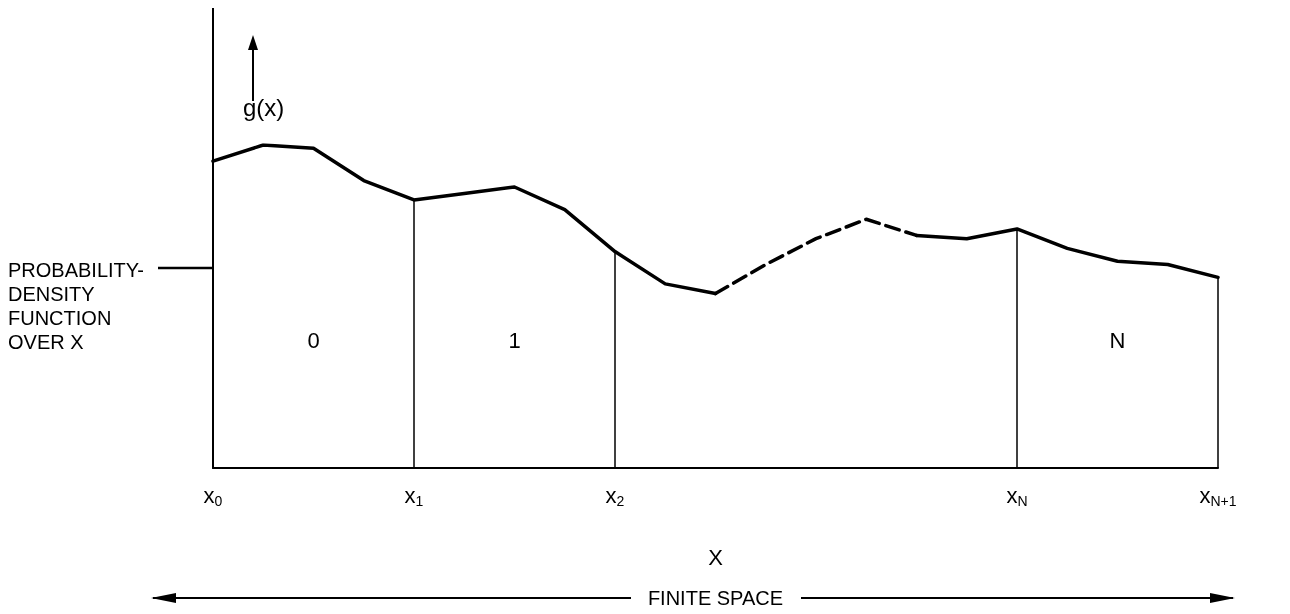 The image size is (1290, 614). I want to click on annotation: N, so click(1117, 340).